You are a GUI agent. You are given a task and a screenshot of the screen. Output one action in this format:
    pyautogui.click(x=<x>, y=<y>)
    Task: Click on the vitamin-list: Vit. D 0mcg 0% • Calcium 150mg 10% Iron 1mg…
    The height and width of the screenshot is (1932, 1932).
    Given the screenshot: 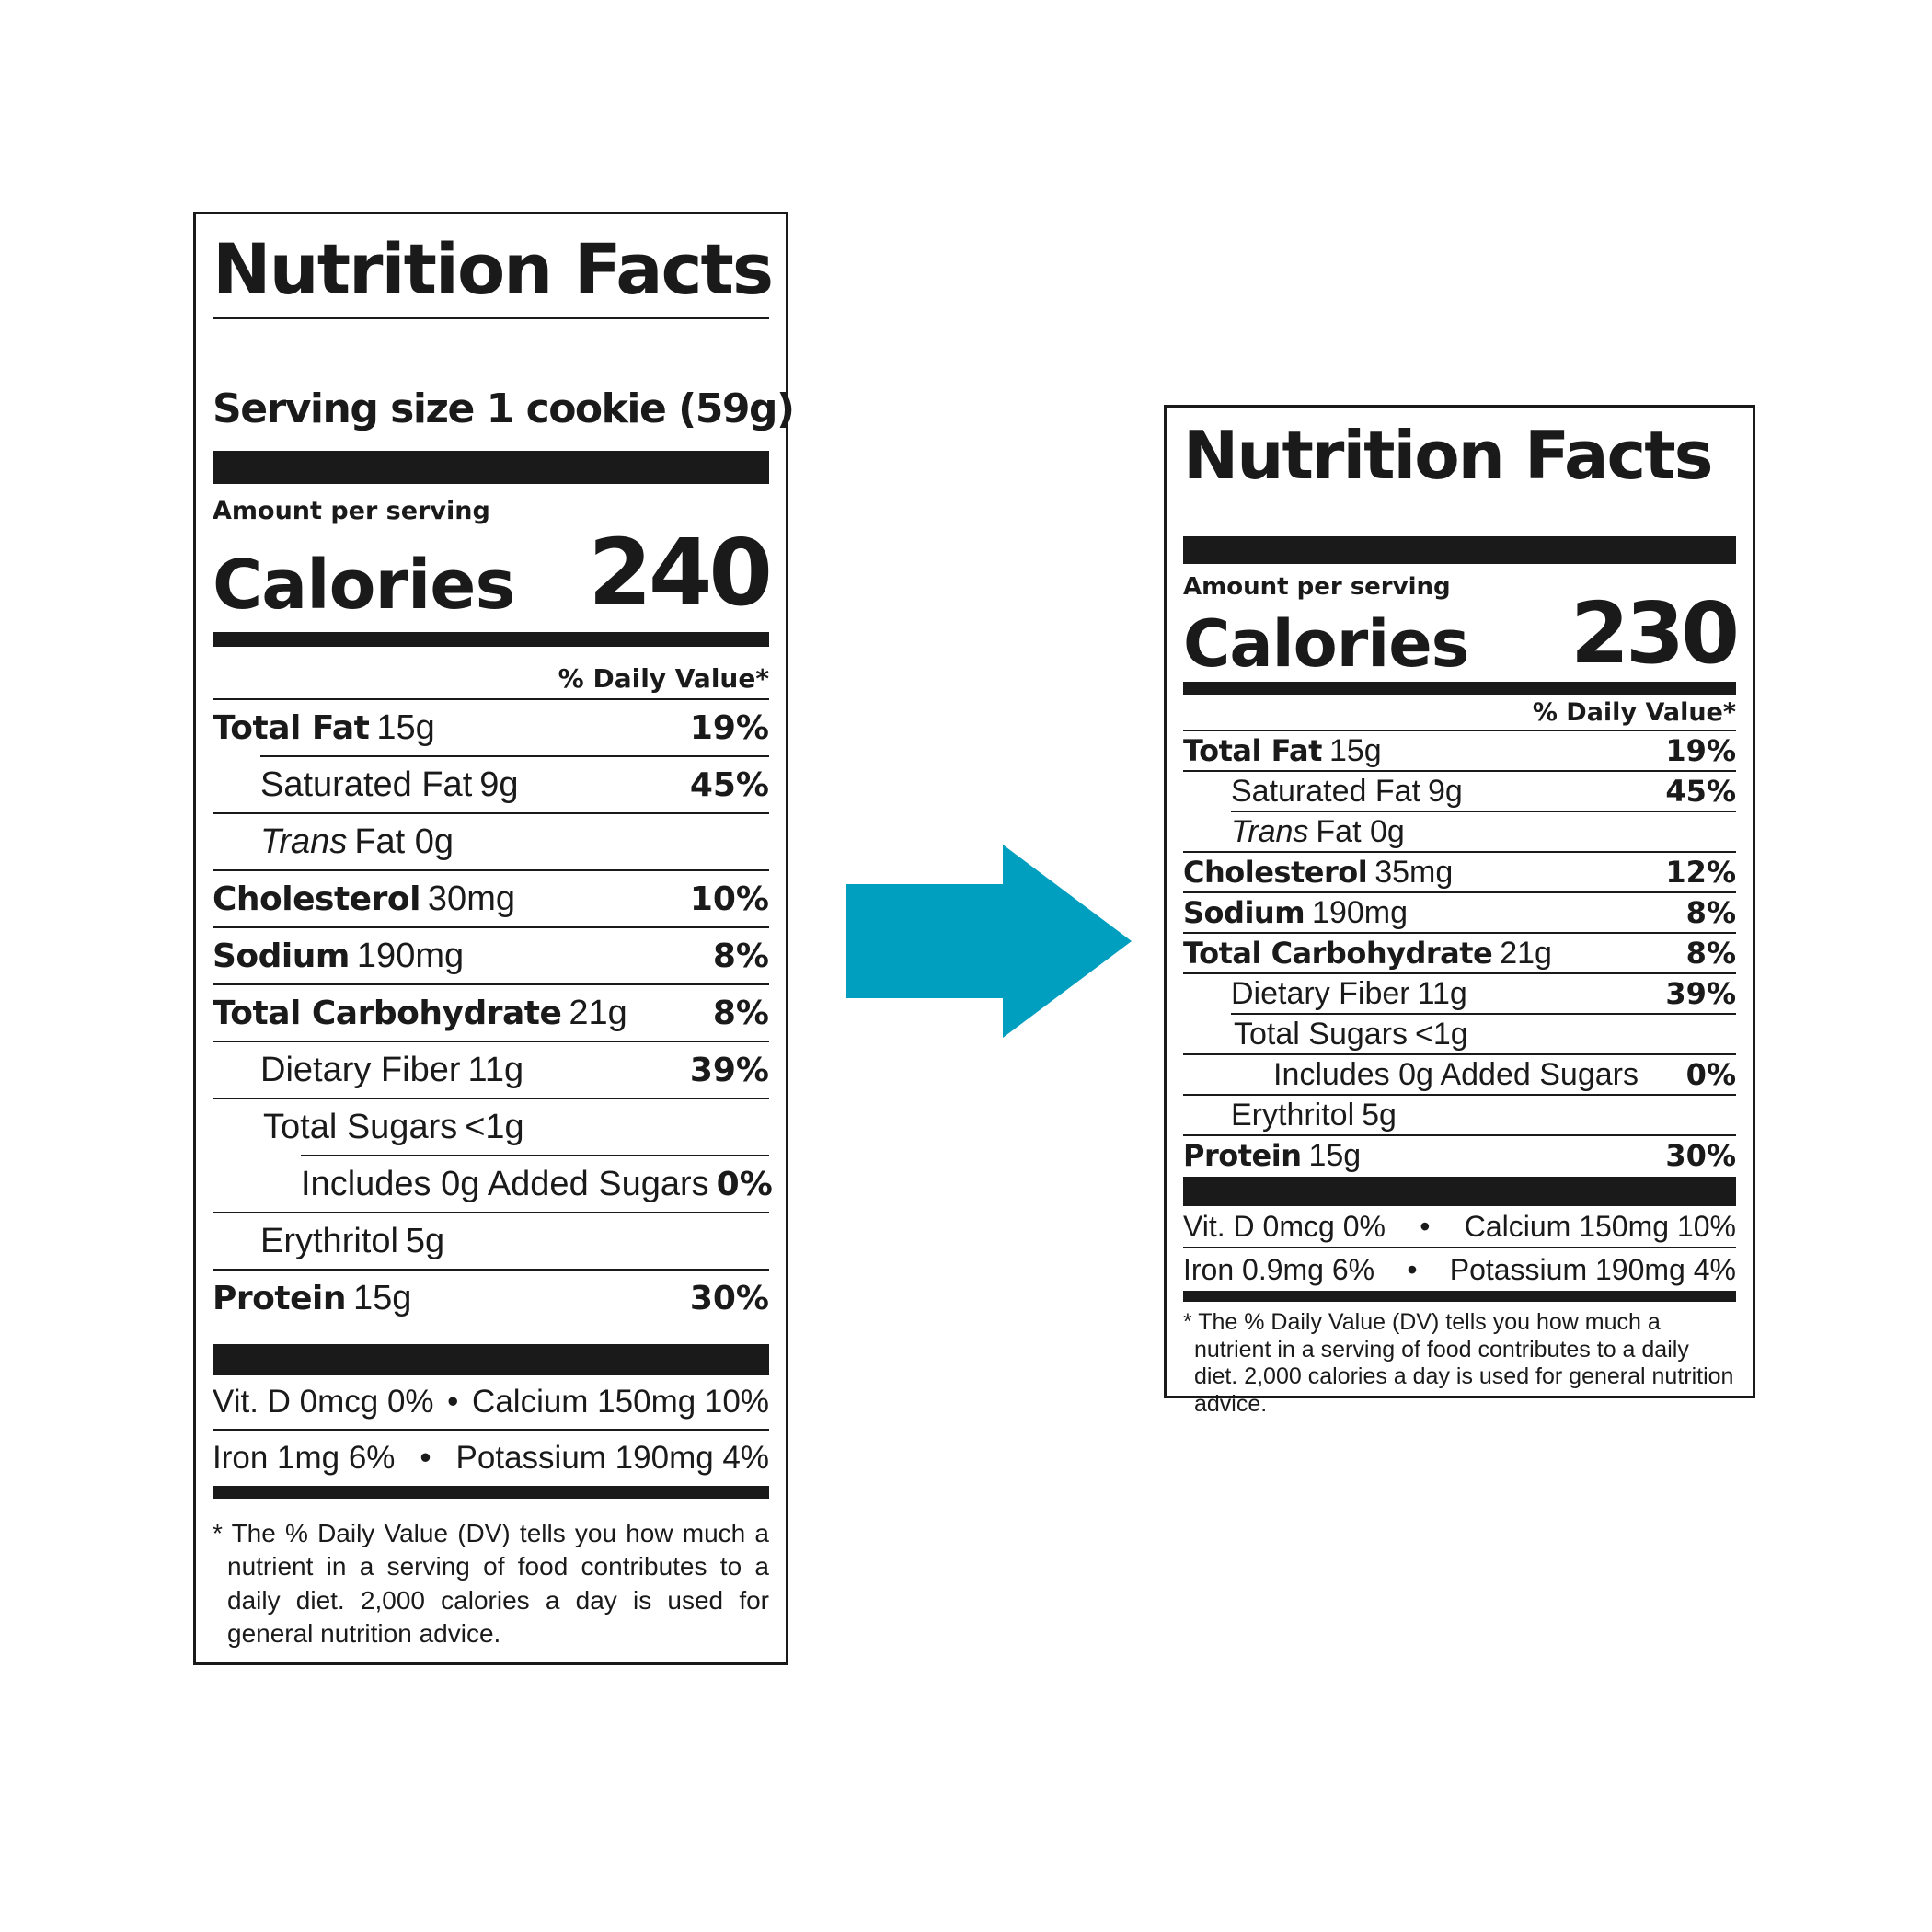 What is the action you would take?
    pyautogui.click(x=491, y=1430)
    